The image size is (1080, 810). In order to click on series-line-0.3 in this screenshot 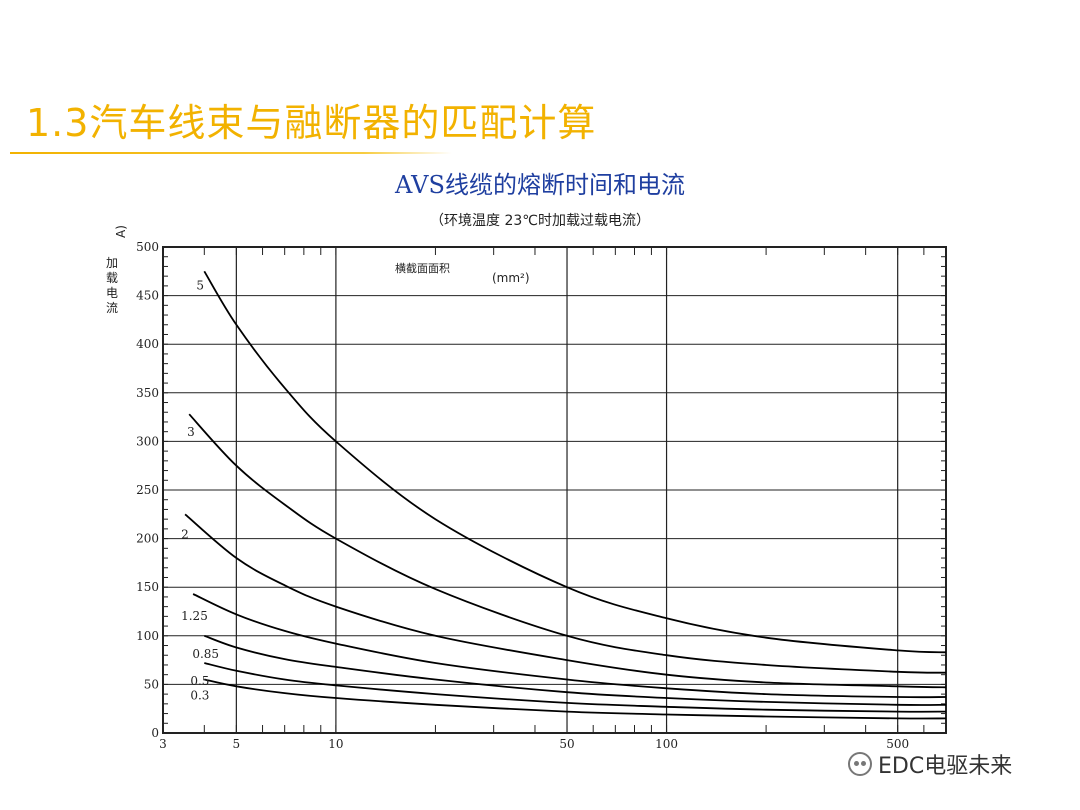, I will do `click(575, 699)`.